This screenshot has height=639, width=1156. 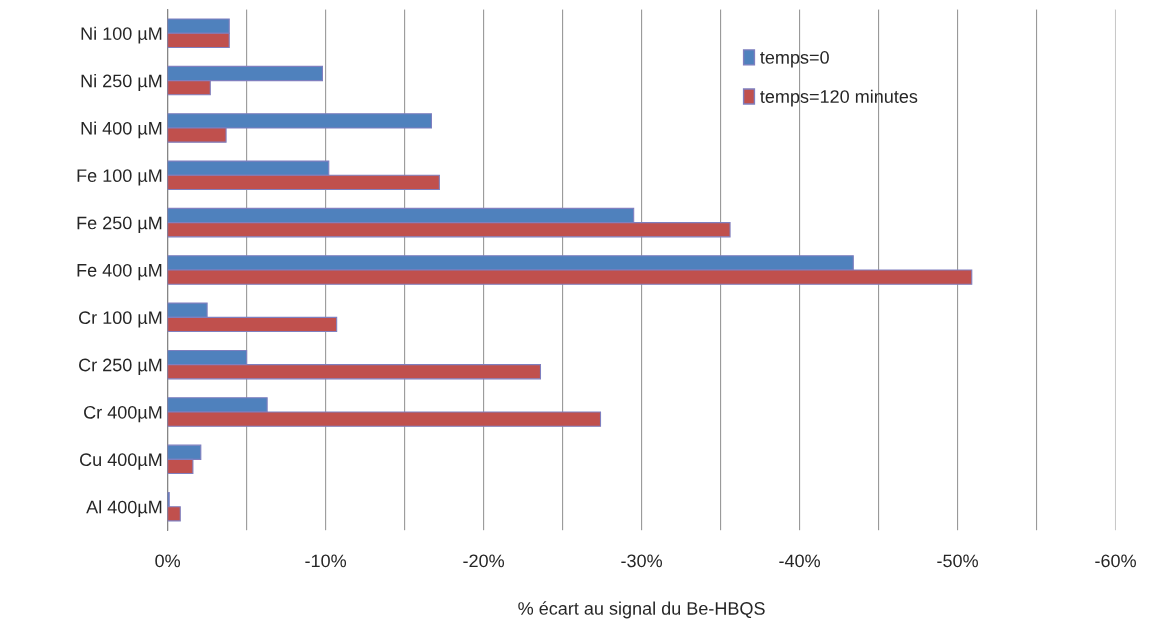 I want to click on y-tick-label: Cr 400µM, so click(x=123, y=414).